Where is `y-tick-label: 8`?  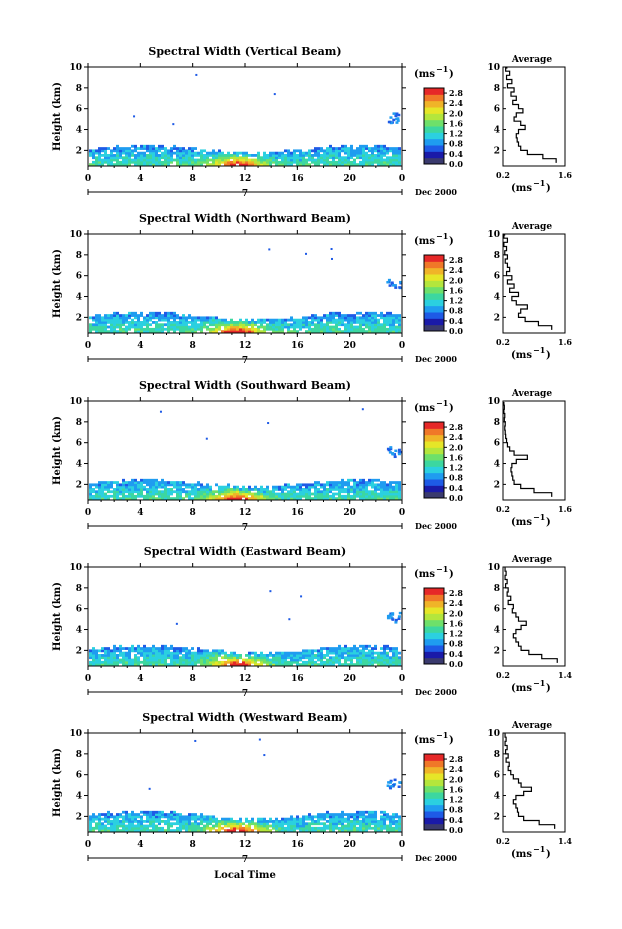
y-tick-label: 8 is located at coordinates (79, 89).